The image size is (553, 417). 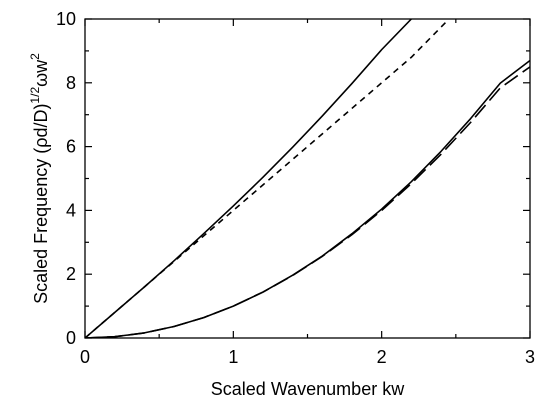 I want to click on x-tick-label: 0, so click(x=85, y=357).